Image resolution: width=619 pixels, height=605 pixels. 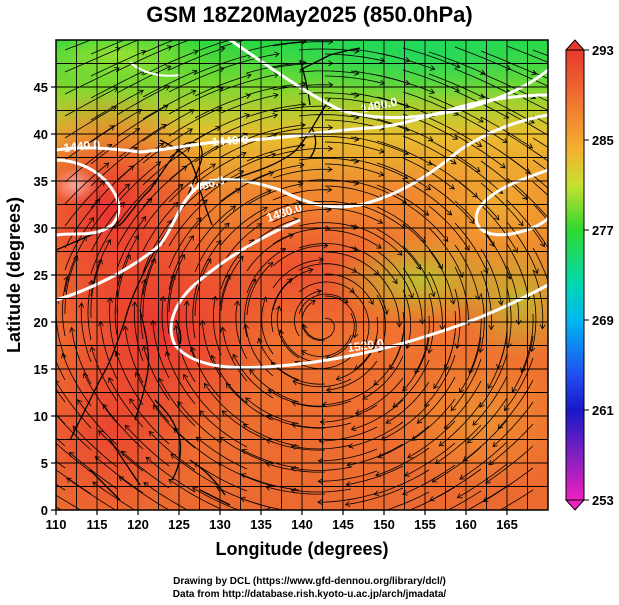 I want to click on x-tick-label: 140, so click(x=302, y=524).